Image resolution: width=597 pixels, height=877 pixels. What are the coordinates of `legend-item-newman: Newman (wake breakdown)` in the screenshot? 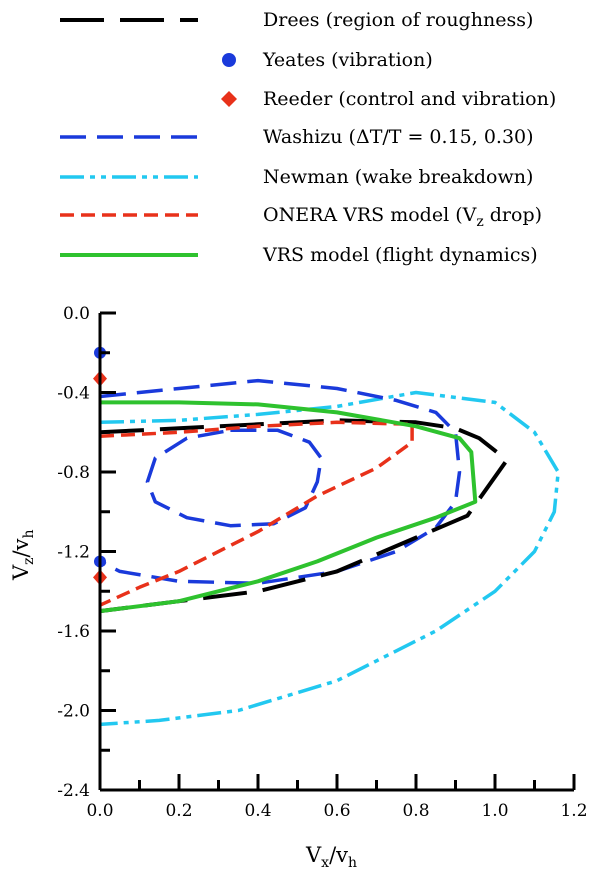 It's located at (296, 177).